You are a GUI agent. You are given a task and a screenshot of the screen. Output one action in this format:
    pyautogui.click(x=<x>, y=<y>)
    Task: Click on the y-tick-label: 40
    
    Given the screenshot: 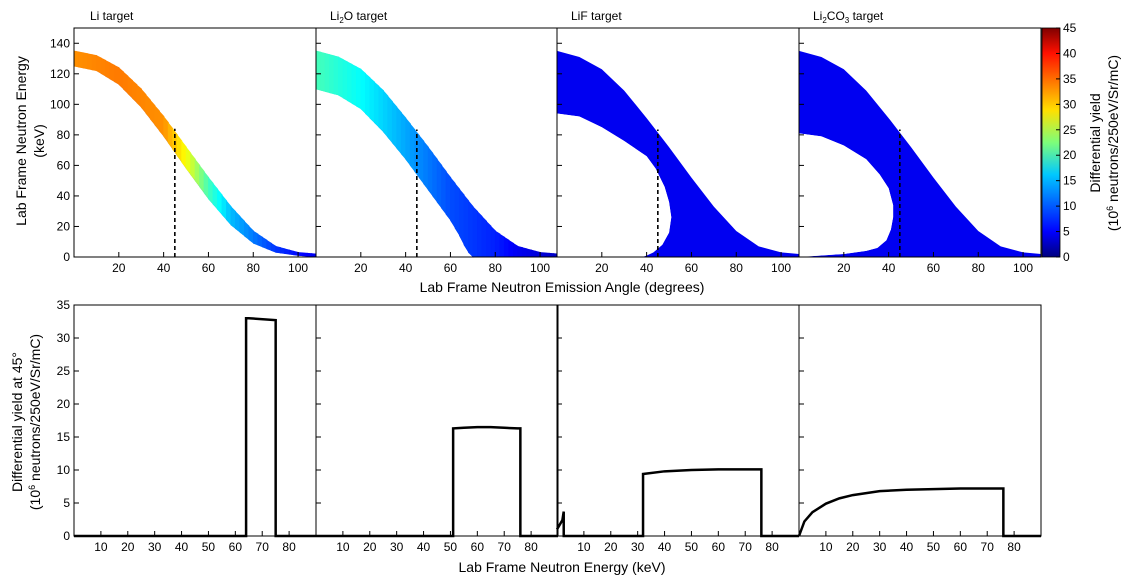 What is the action you would take?
    pyautogui.click(x=64, y=196)
    